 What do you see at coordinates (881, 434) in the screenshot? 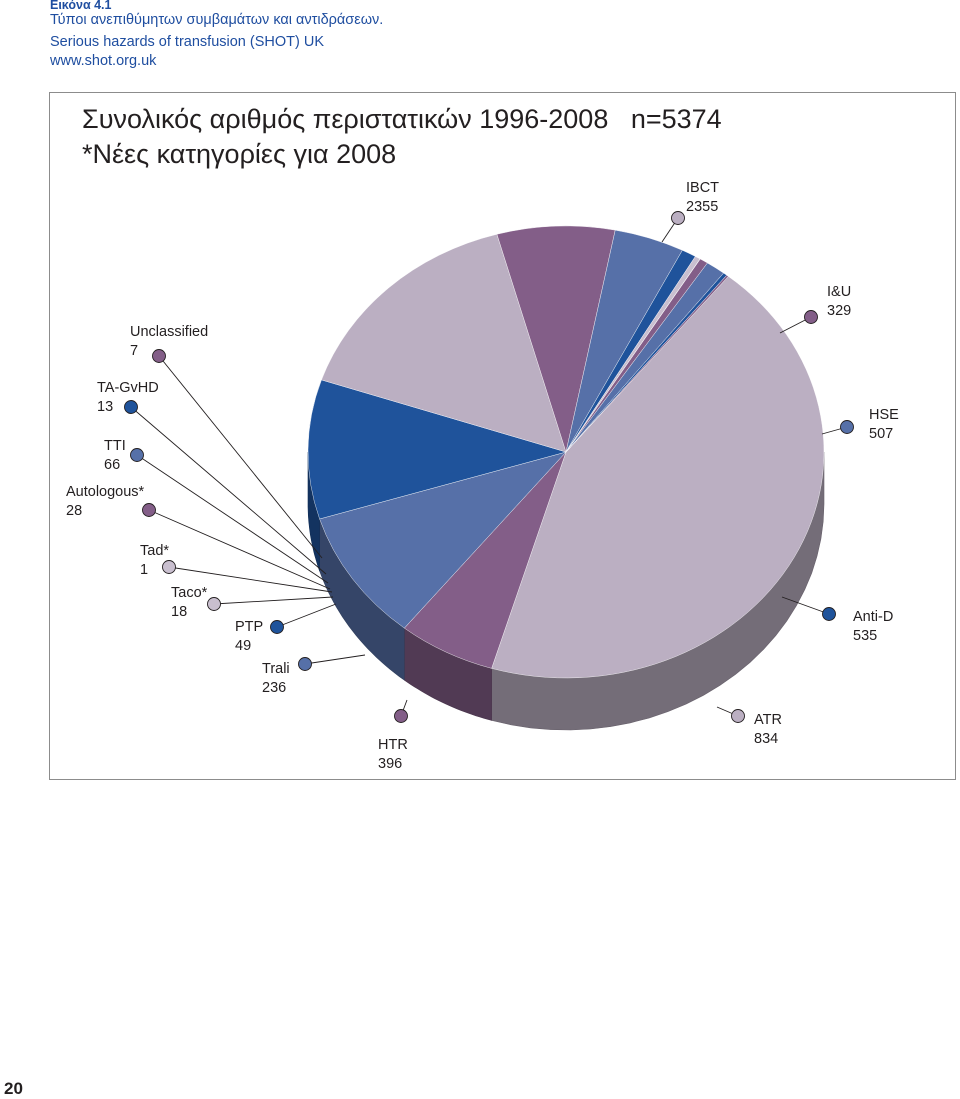
I see `slice-value-hse: 507` at bounding box center [881, 434].